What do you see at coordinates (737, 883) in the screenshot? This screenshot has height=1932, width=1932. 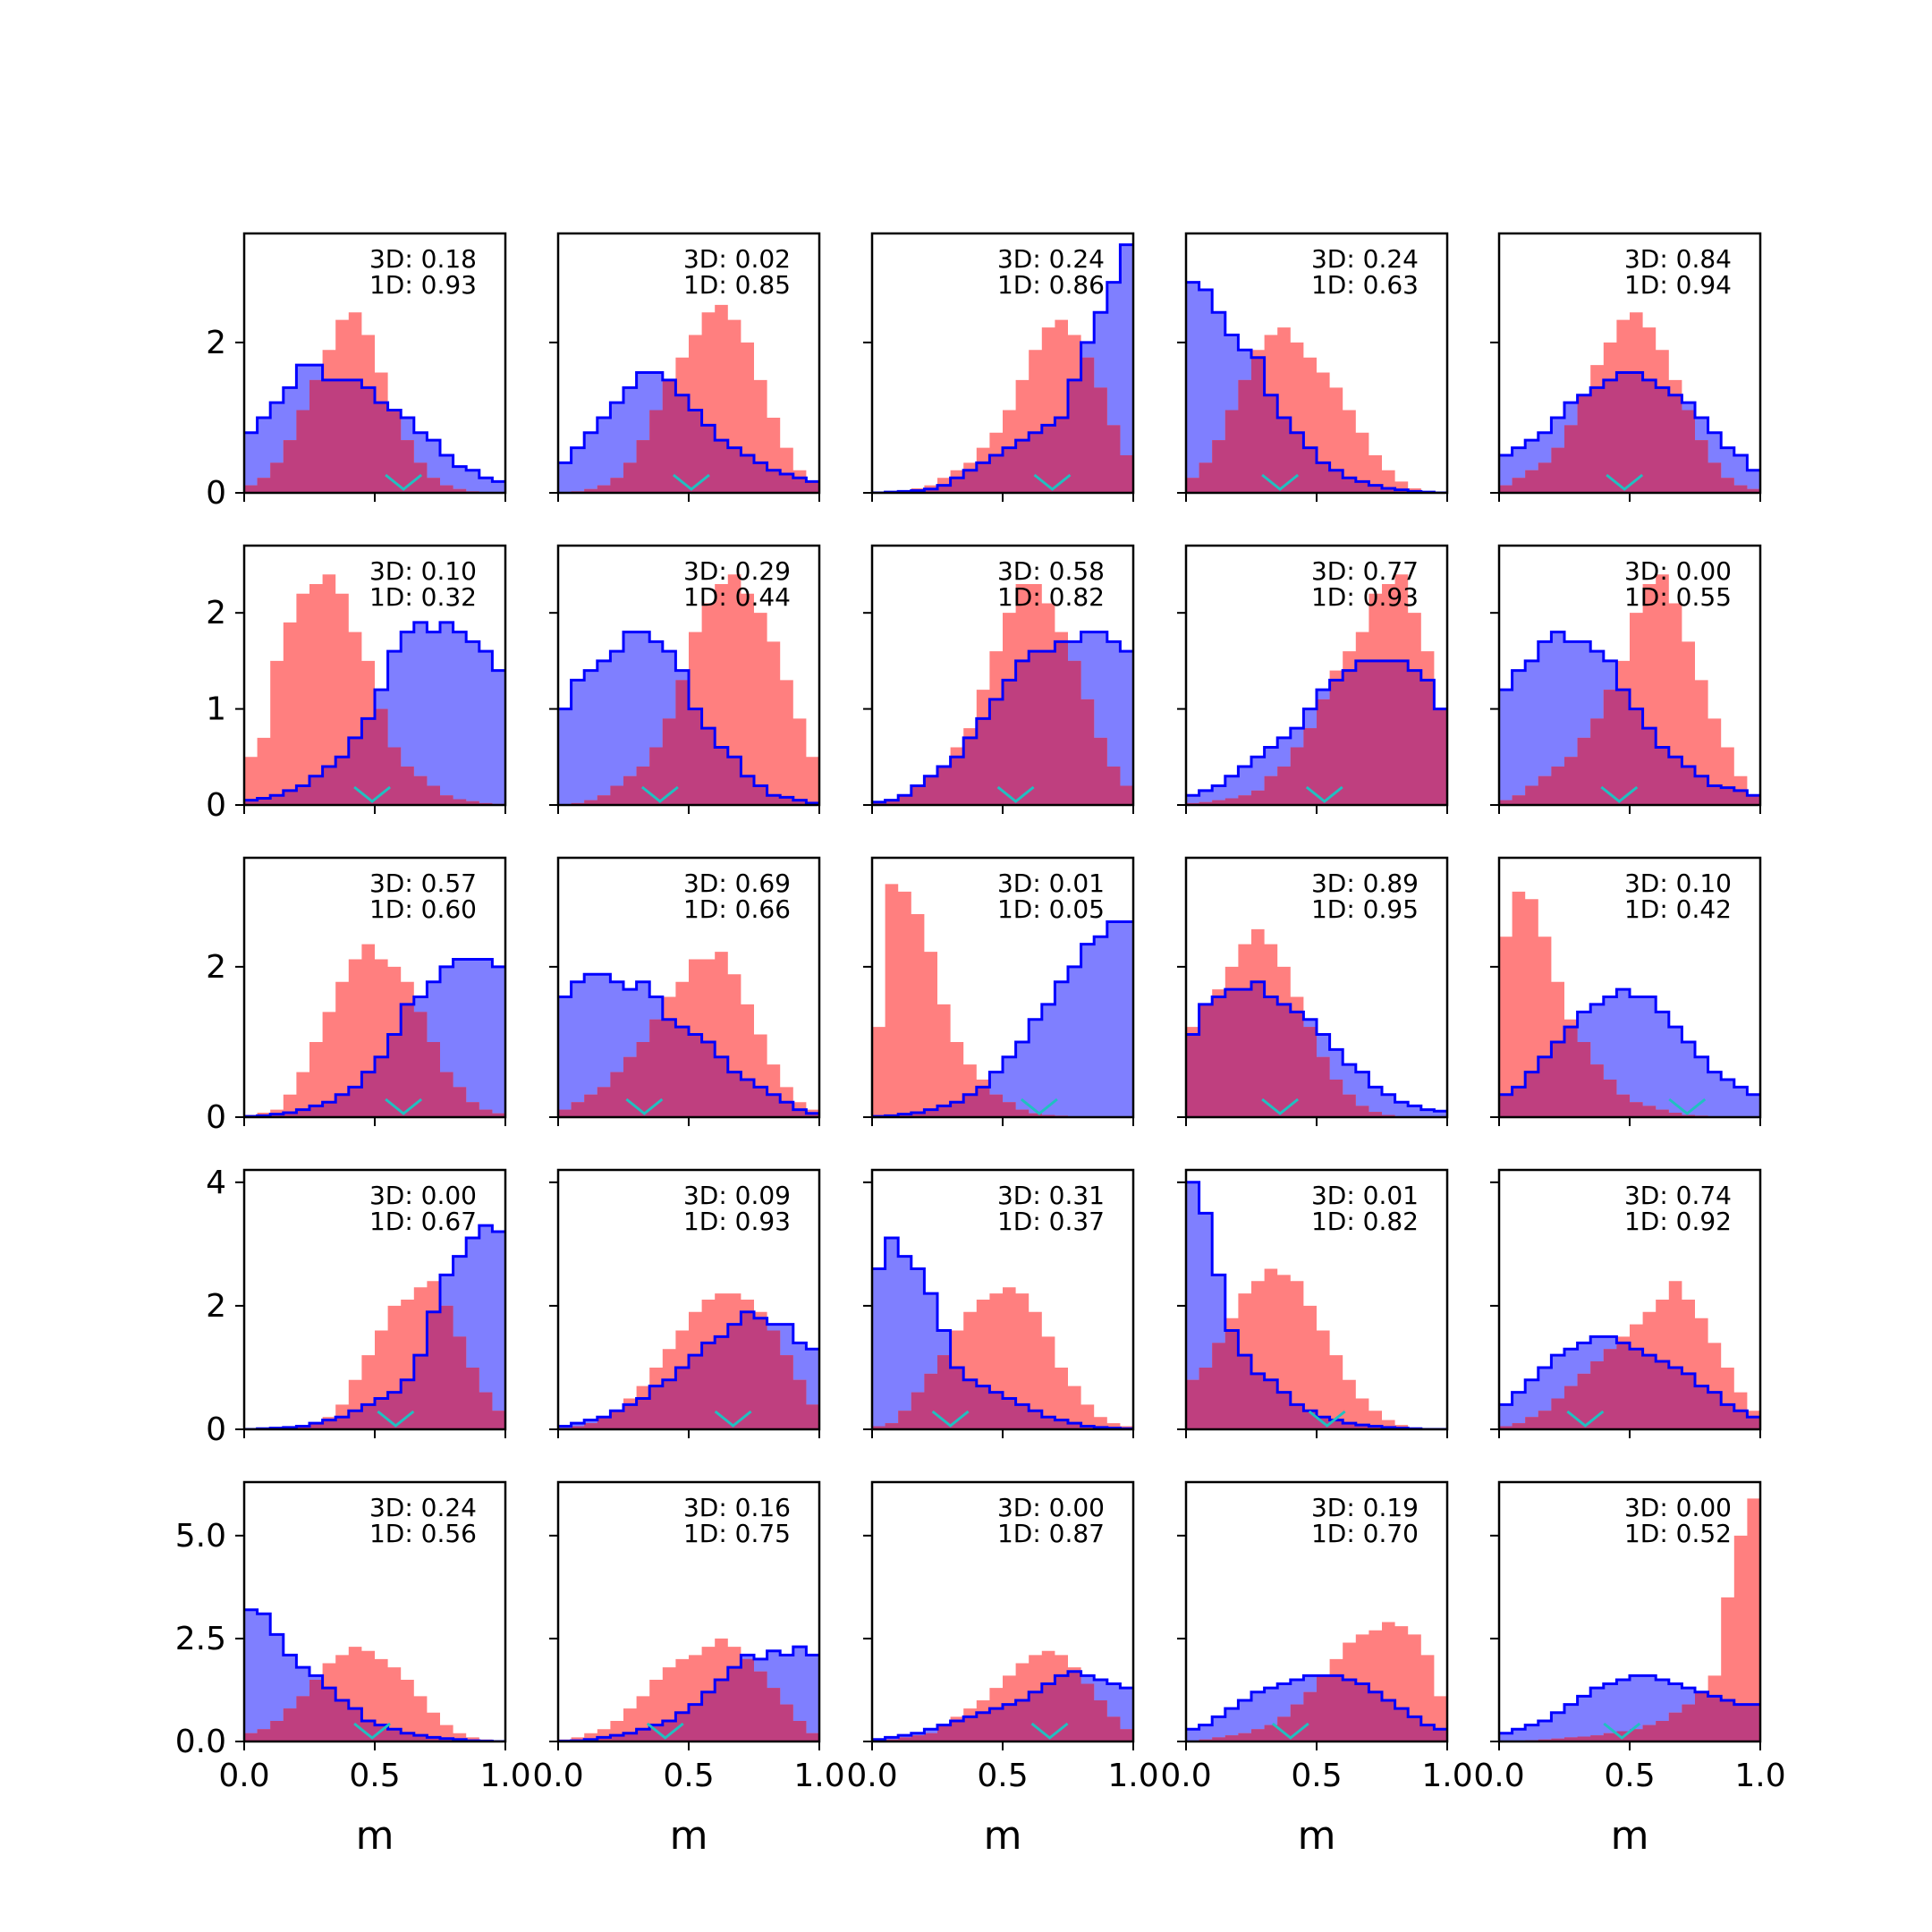 I see `annotation-3d: 3D: 0.69` at bounding box center [737, 883].